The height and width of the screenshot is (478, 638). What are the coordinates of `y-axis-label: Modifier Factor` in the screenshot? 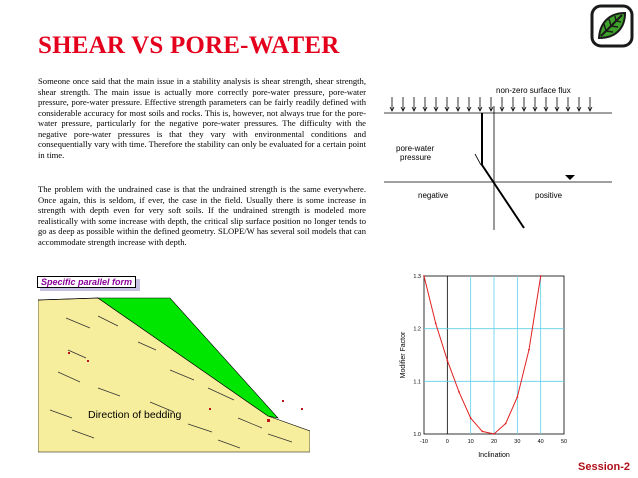 It's located at (403, 354).